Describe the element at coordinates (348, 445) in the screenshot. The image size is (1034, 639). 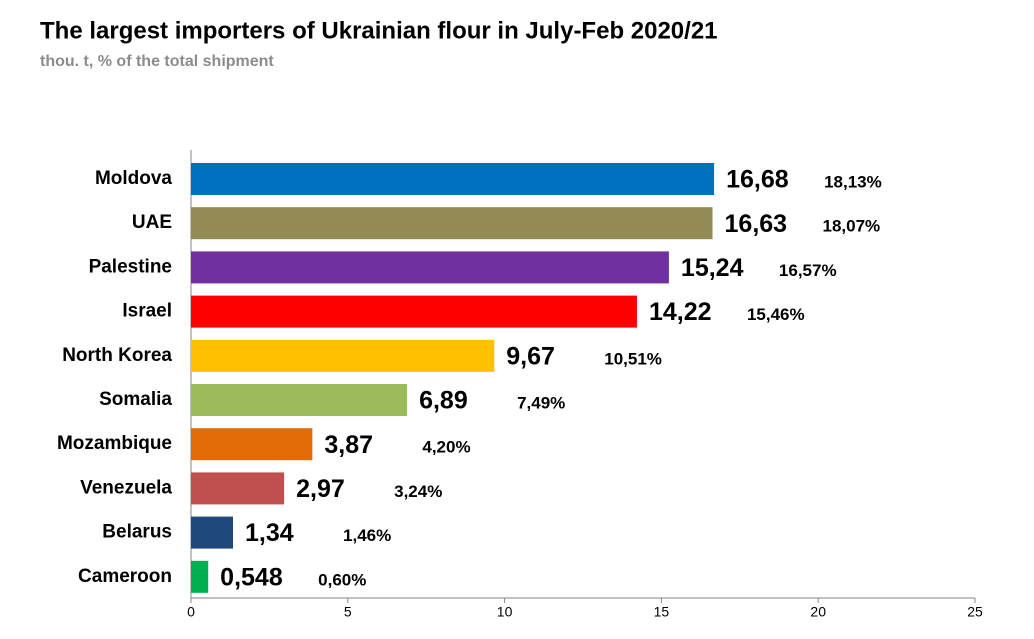
I see `value-label: 3,87` at that location.